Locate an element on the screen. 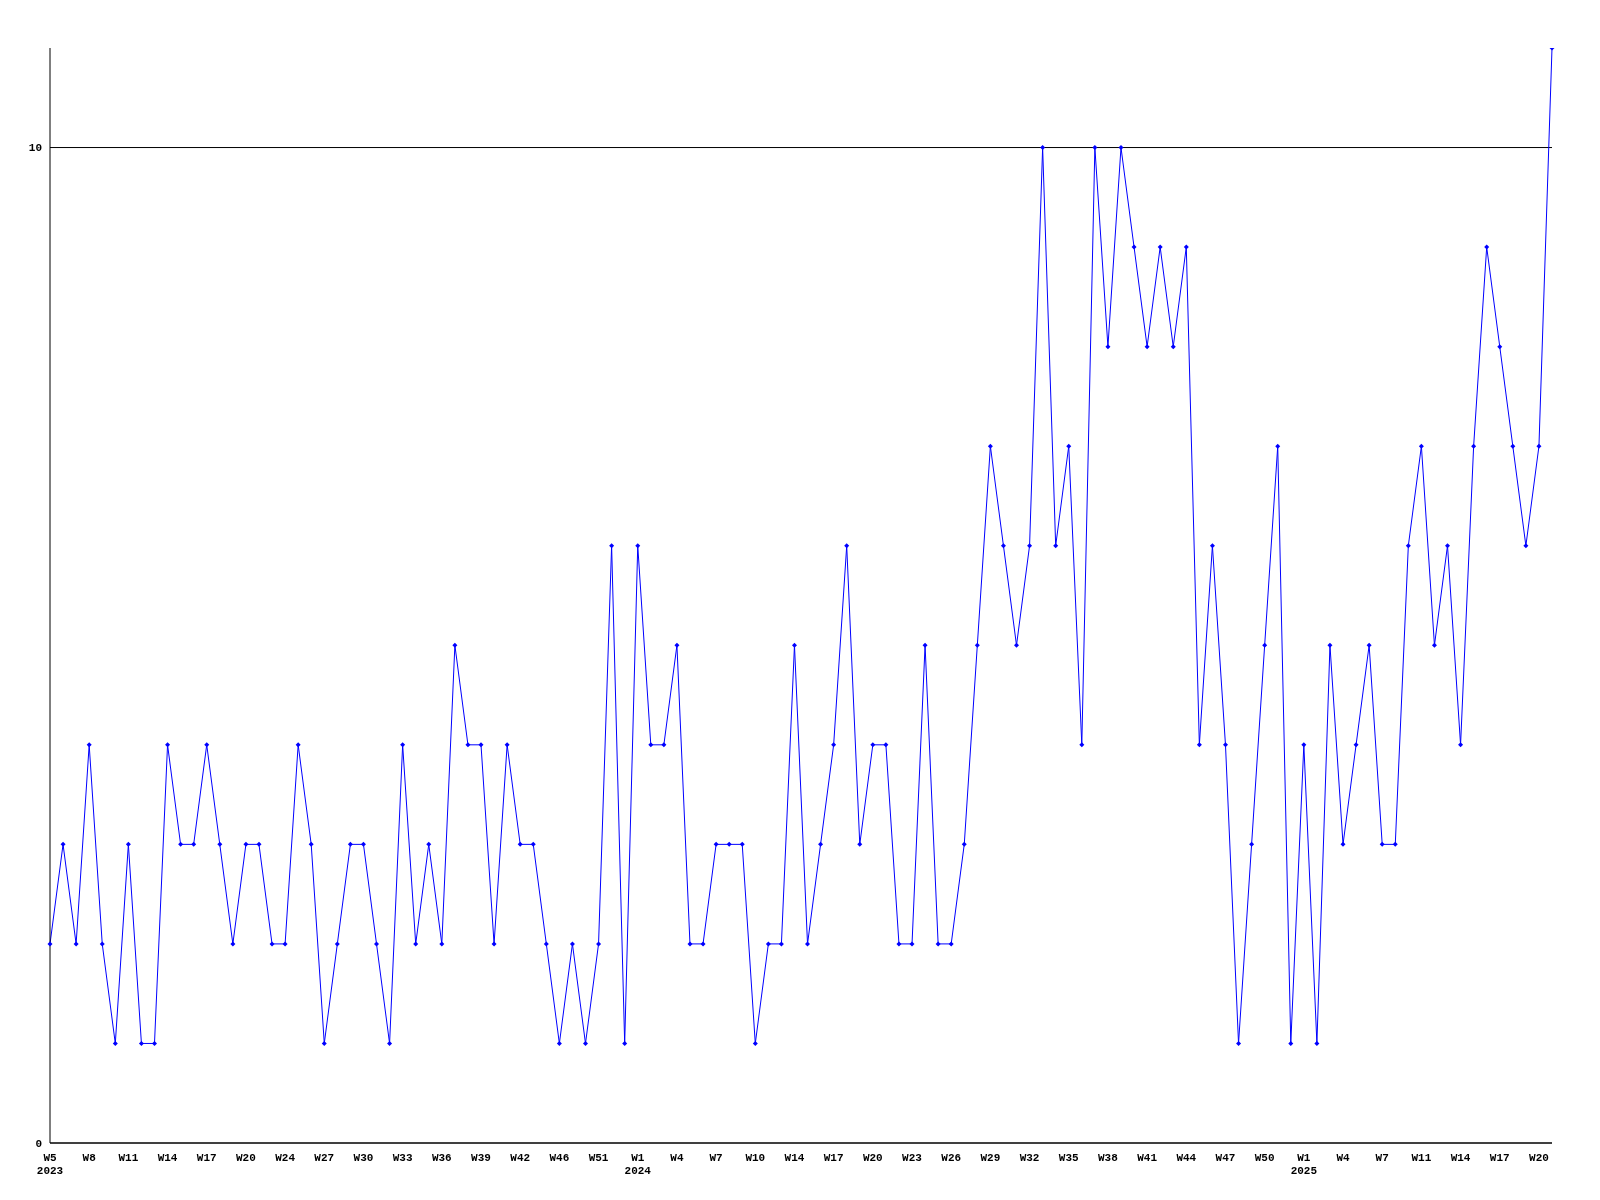 Image resolution: width=1600 pixels, height=1200 pixels. x-tick-label: W32 is located at coordinates (1029, 1158).